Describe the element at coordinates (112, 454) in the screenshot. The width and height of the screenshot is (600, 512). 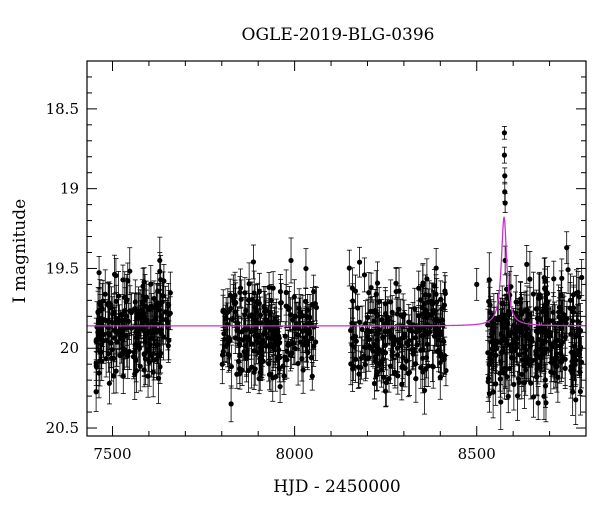
I see `x-tick-label: 7500` at that location.